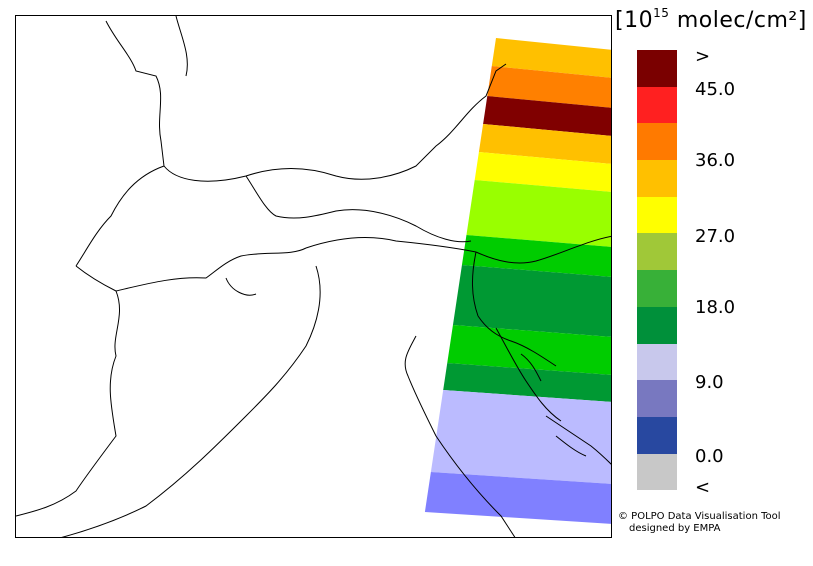 The height and width of the screenshot is (566, 813). What do you see at coordinates (709, 382) in the screenshot?
I see `legend-tick-label: 9.0` at bounding box center [709, 382].